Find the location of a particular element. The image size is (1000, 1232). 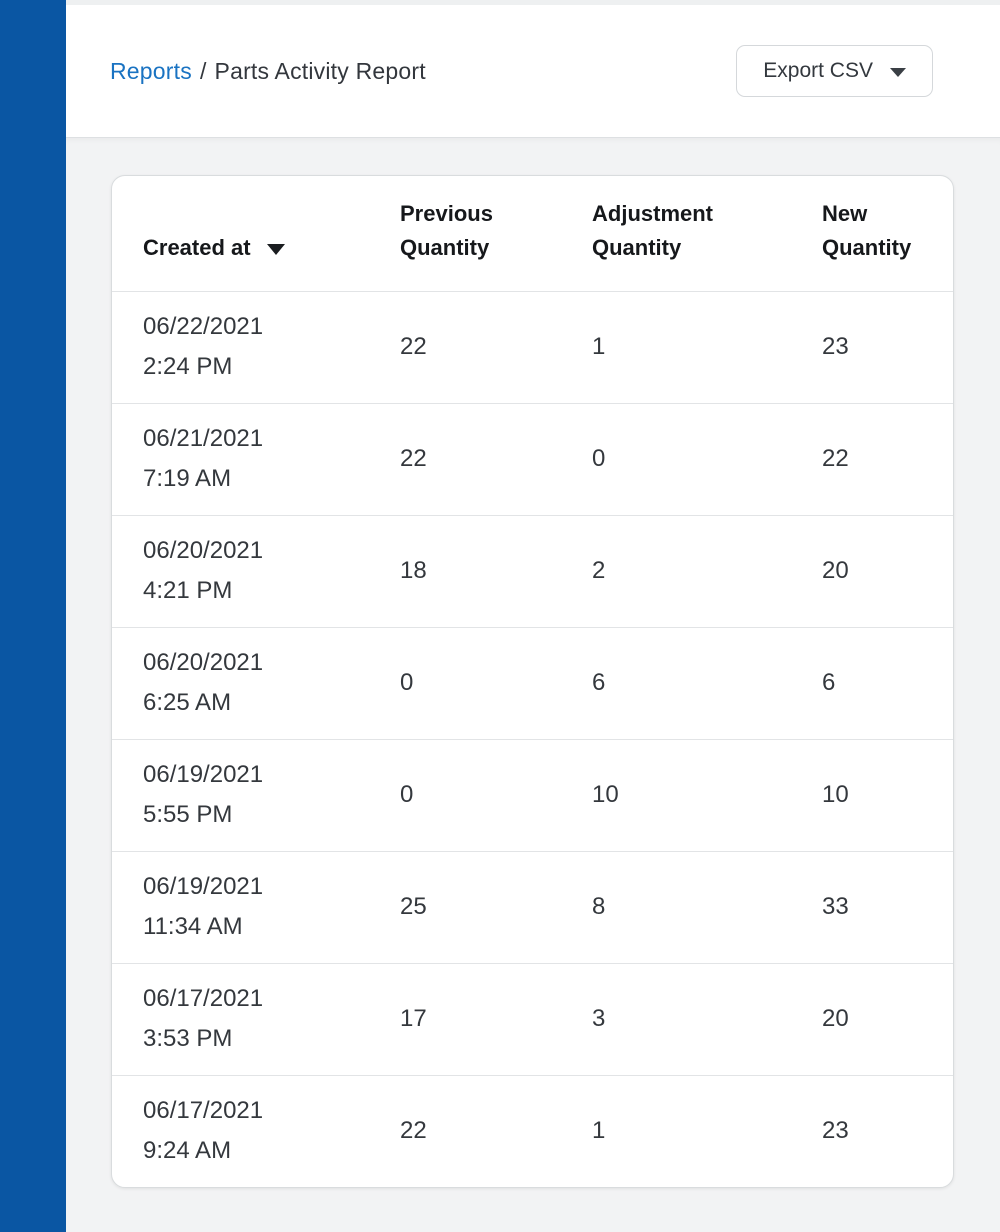

created-at-date: 06/21/2021 is located at coordinates (203, 438).